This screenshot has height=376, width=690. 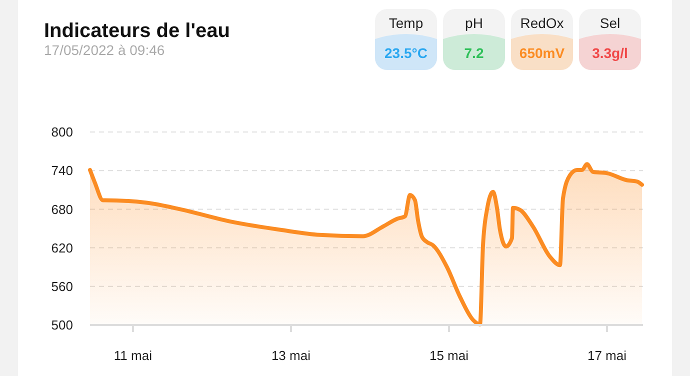 What do you see at coordinates (133, 355) in the screenshot?
I see `x-tick-label: 11 mai` at bounding box center [133, 355].